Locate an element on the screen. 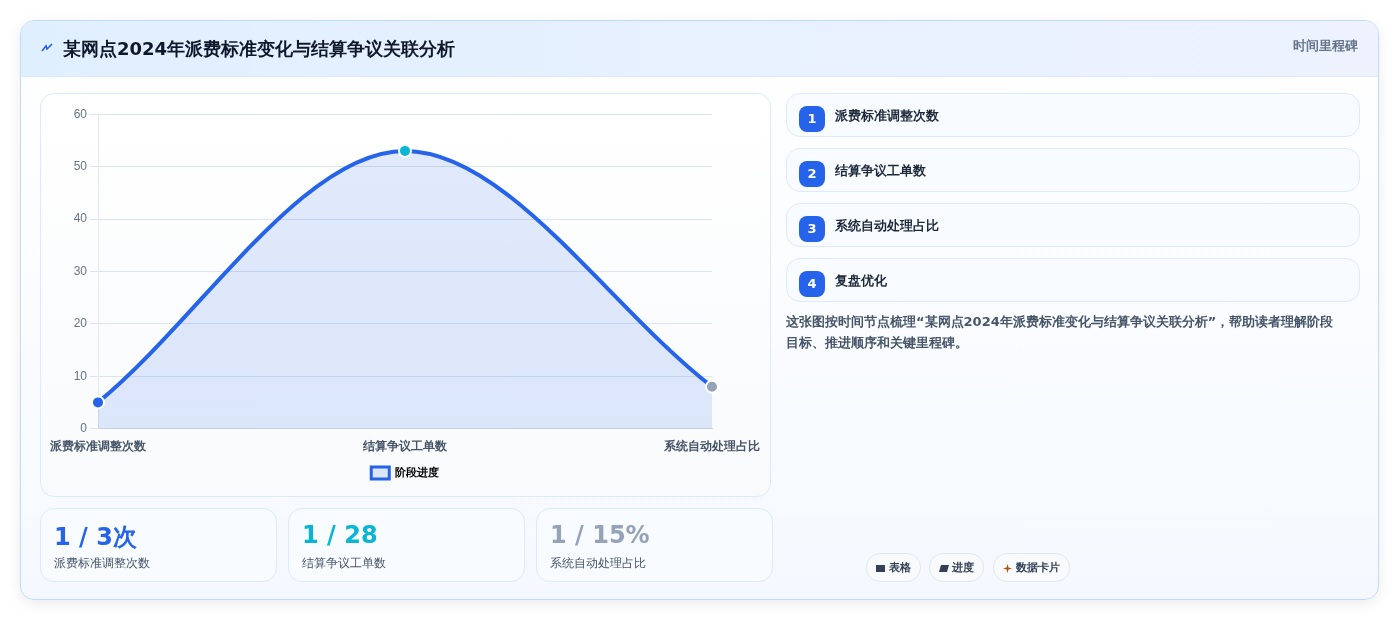 This screenshot has height=621, width=1399. text: 3 is located at coordinates (812, 229).